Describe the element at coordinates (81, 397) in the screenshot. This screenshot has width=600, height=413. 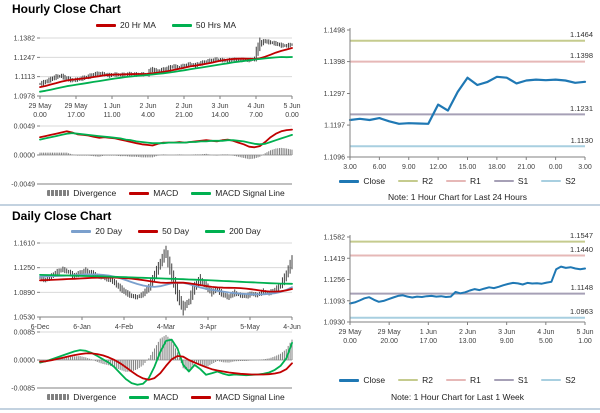
I see `legend-item-divergence: Divergence` at that location.